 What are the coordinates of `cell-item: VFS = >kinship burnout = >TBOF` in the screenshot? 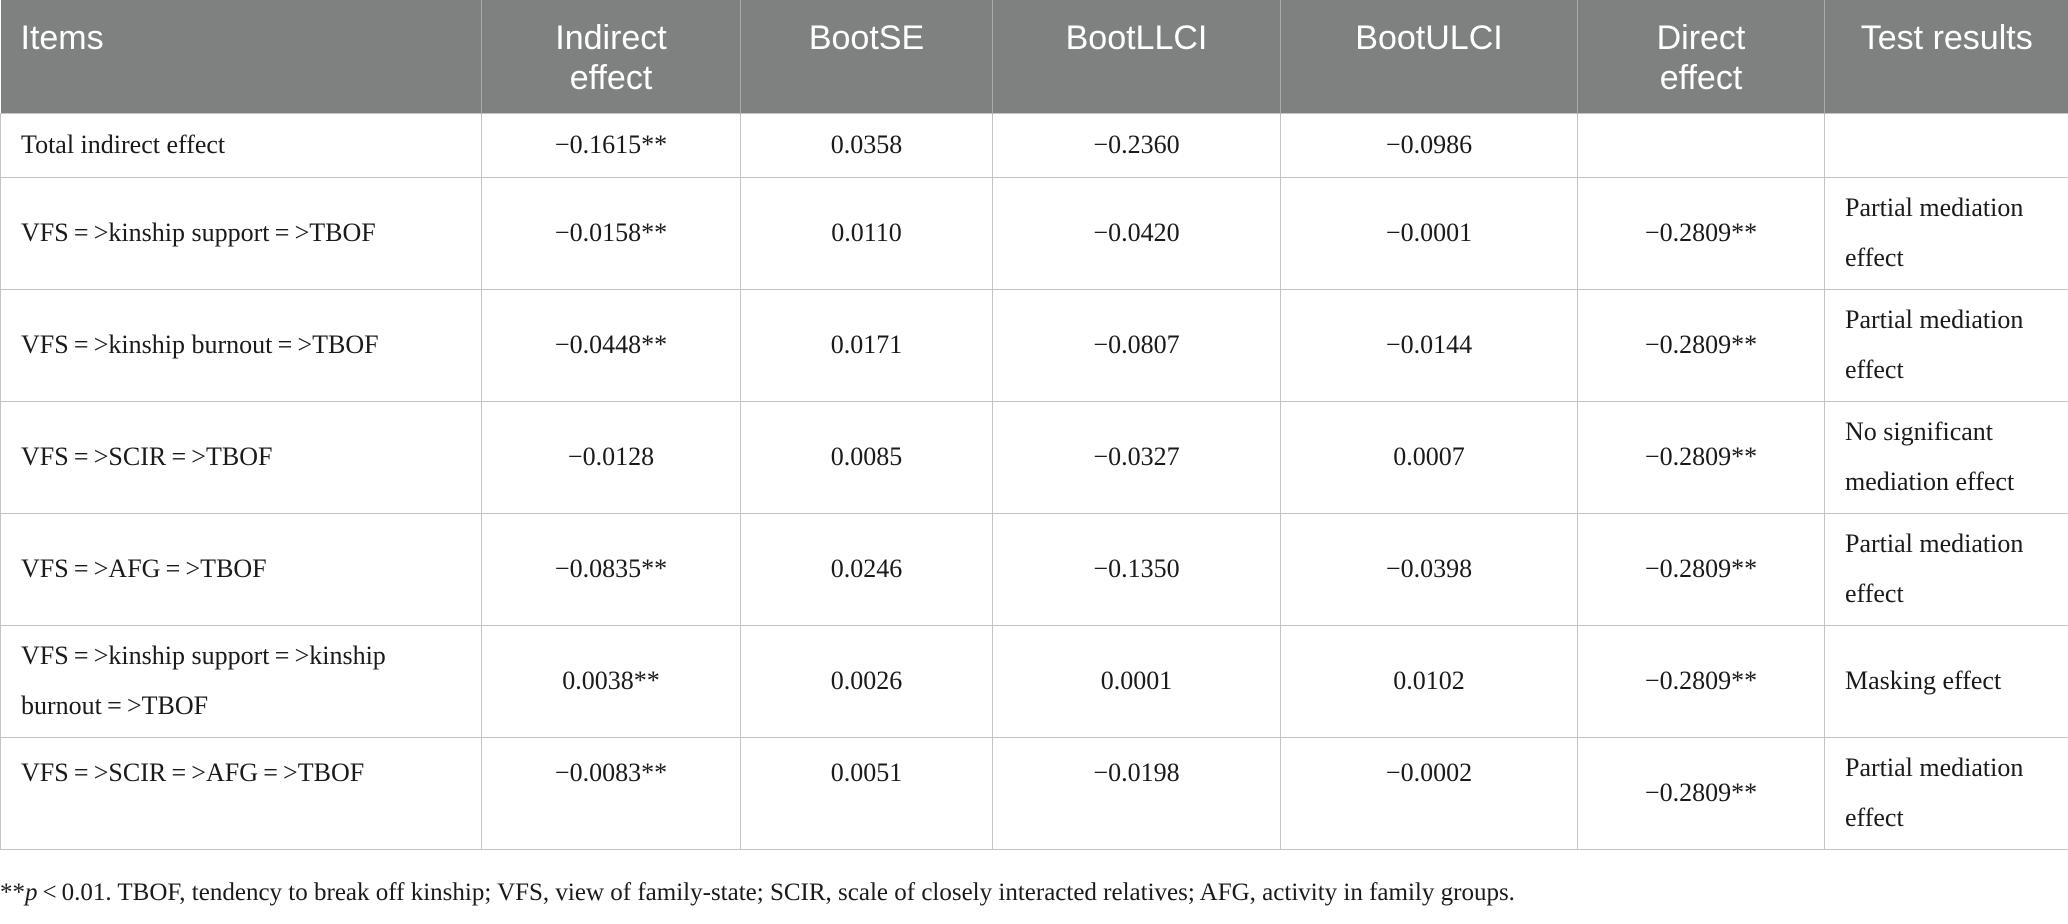 It's located at (241, 345).